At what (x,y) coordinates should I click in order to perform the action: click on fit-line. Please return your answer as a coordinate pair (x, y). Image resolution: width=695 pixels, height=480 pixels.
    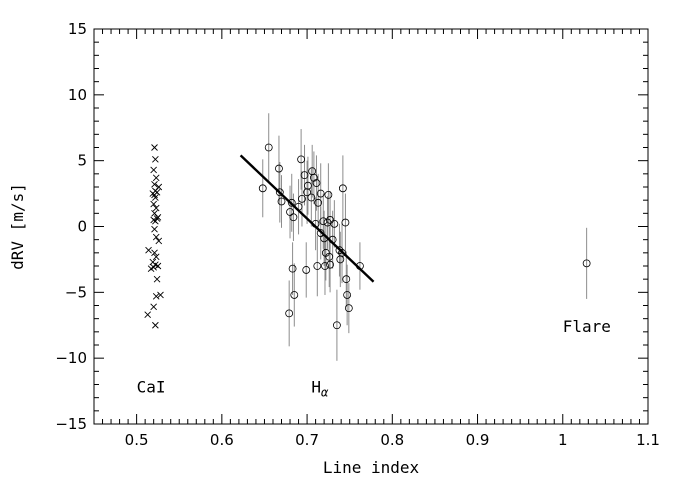
    Looking at the image, I should click on (307, 218).